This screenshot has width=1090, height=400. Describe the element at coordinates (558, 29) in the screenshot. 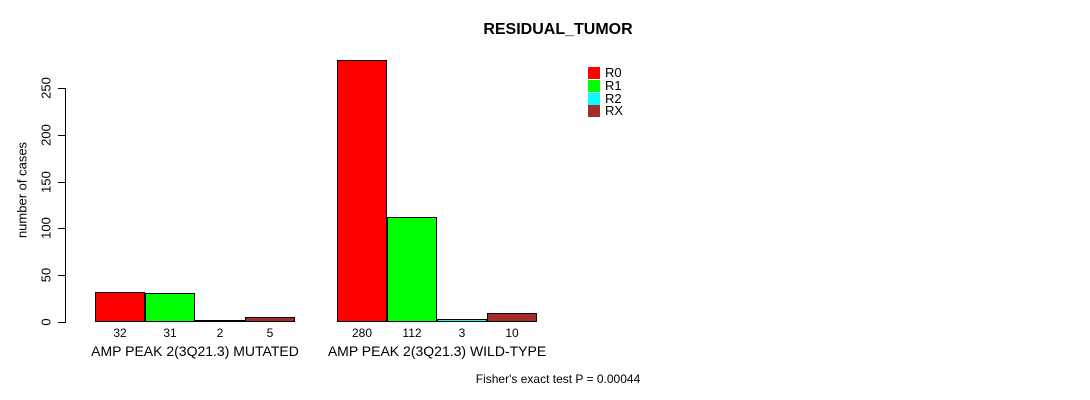

I see `chart-title: RESIDUAL_TUMOR` at that location.